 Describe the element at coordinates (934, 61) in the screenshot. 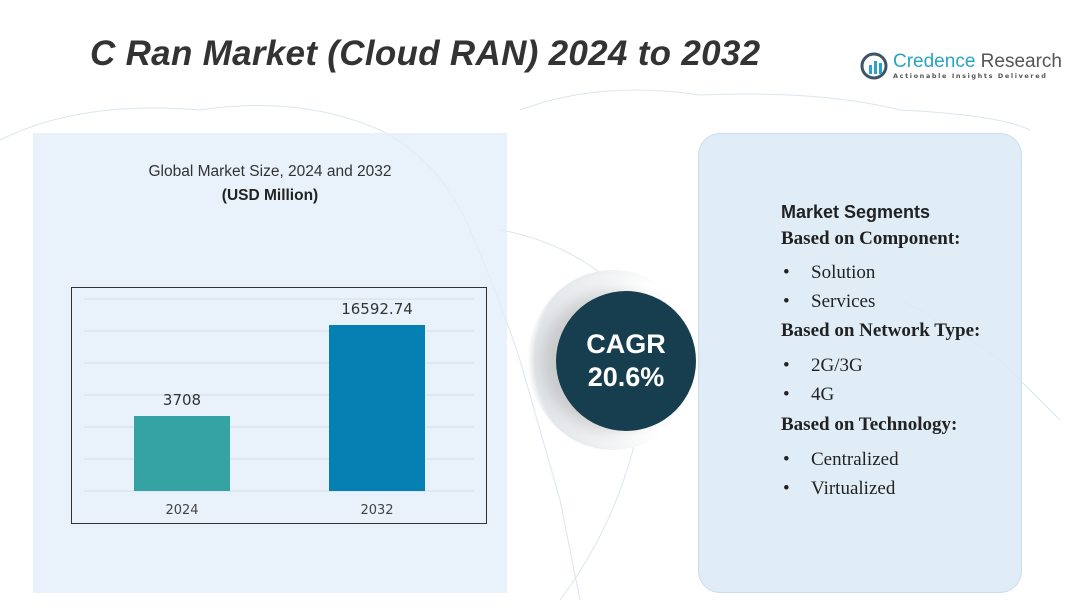

I see `logo-name-a: Credence` at that location.